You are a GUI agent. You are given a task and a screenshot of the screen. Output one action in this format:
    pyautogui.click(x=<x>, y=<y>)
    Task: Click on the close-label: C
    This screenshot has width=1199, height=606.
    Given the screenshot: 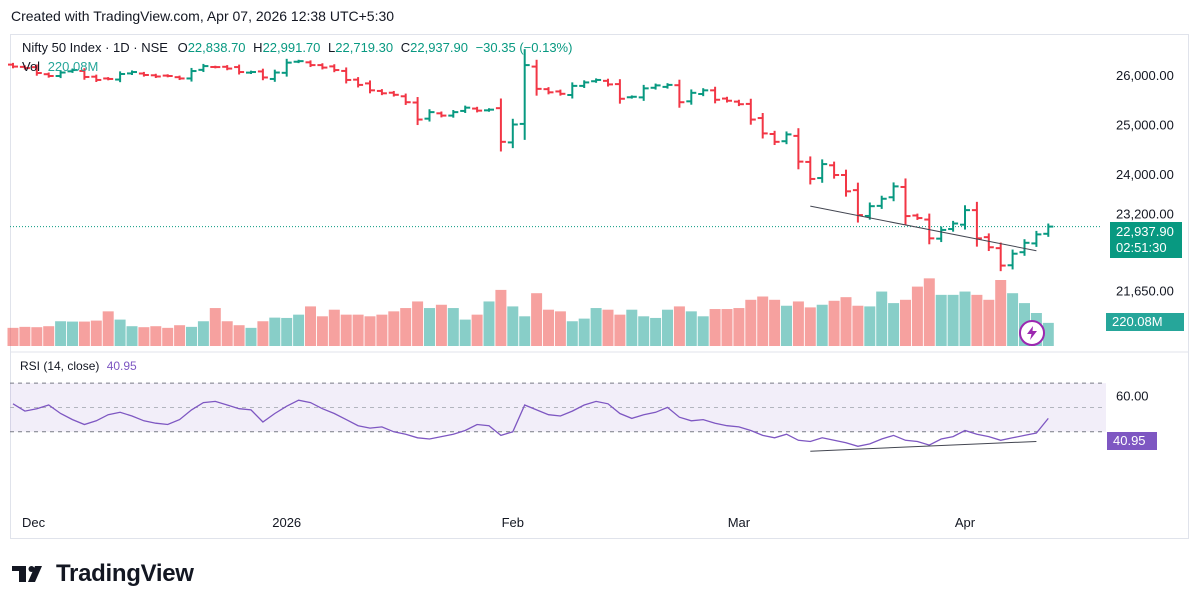 What is the action you would take?
    pyautogui.click(x=405, y=47)
    